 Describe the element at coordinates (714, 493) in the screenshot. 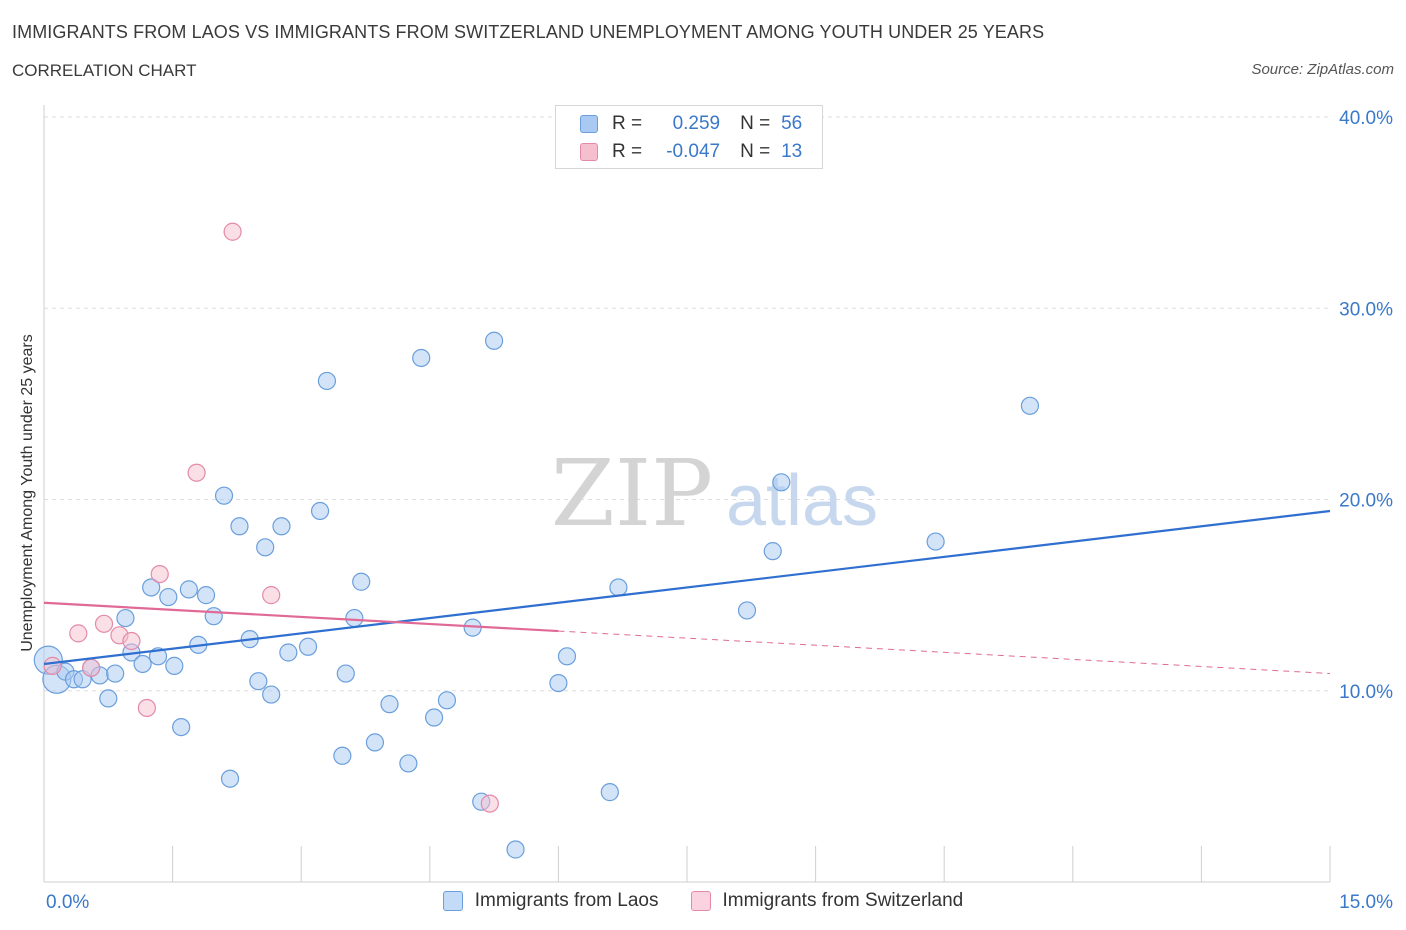

I see `watermark: ZIP atlas` at that location.